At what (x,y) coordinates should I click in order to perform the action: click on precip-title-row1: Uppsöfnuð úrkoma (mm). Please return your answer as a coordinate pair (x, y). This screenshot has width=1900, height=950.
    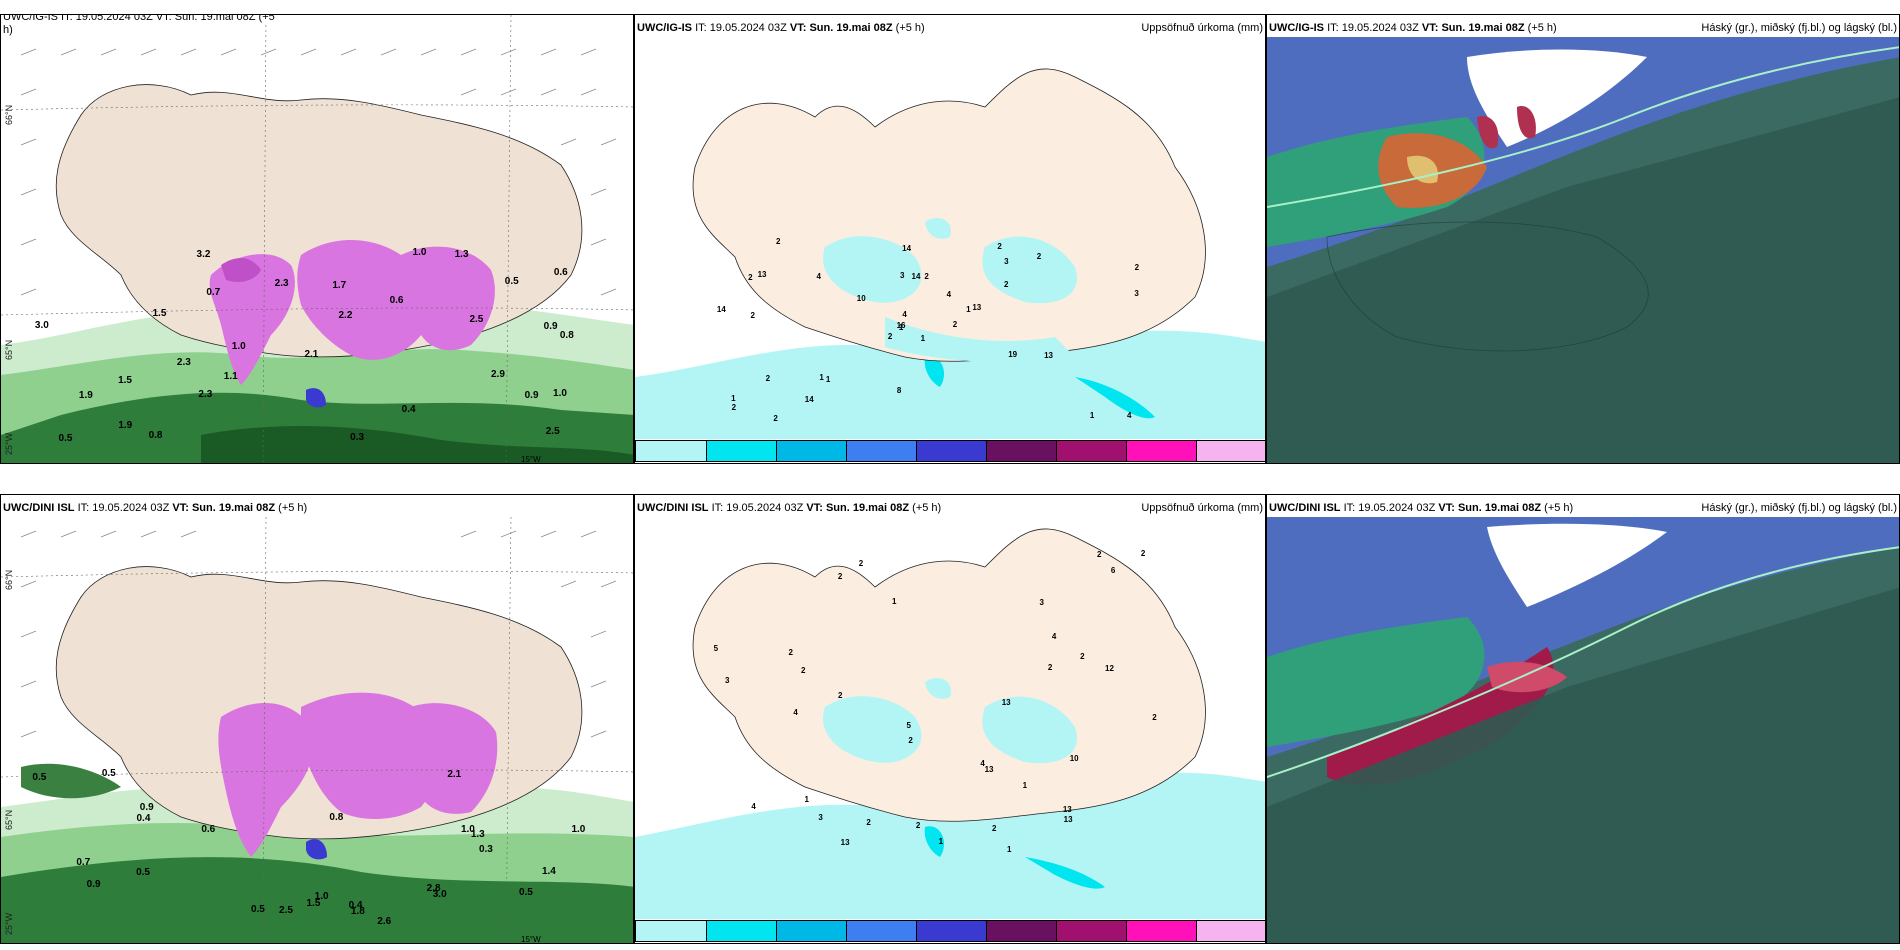
    Looking at the image, I should click on (1202, 28).